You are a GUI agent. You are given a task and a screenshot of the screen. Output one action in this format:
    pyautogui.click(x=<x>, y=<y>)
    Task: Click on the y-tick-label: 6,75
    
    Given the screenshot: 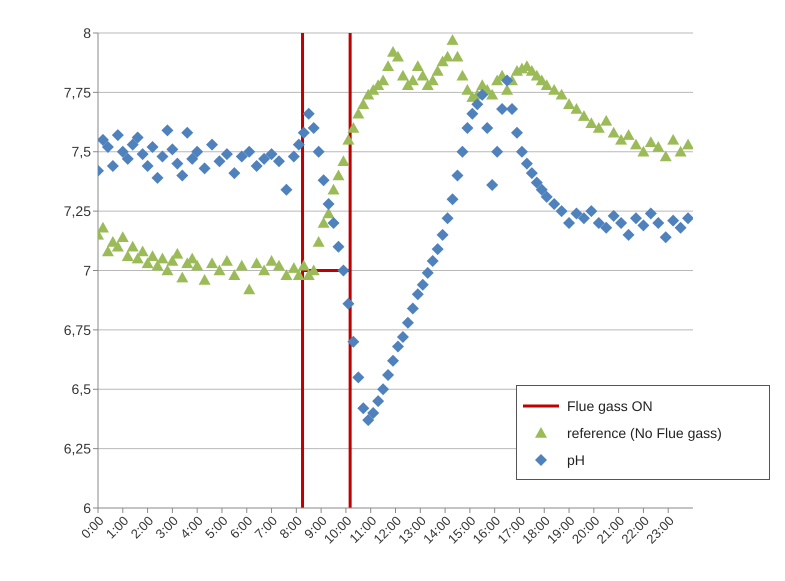 What is the action you would take?
    pyautogui.click(x=78, y=330)
    